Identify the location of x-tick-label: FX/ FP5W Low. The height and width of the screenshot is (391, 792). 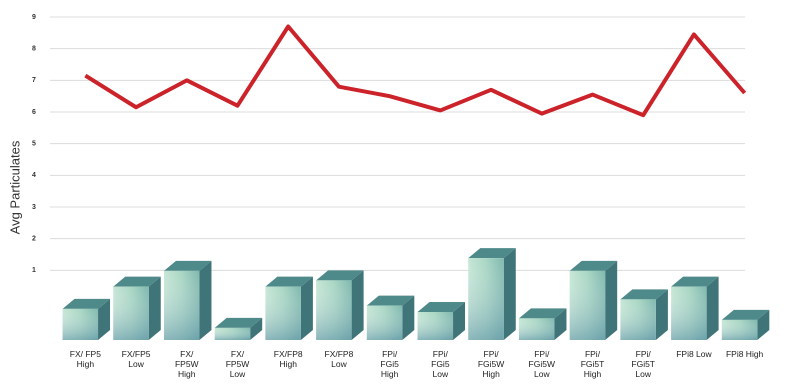
(237, 364).